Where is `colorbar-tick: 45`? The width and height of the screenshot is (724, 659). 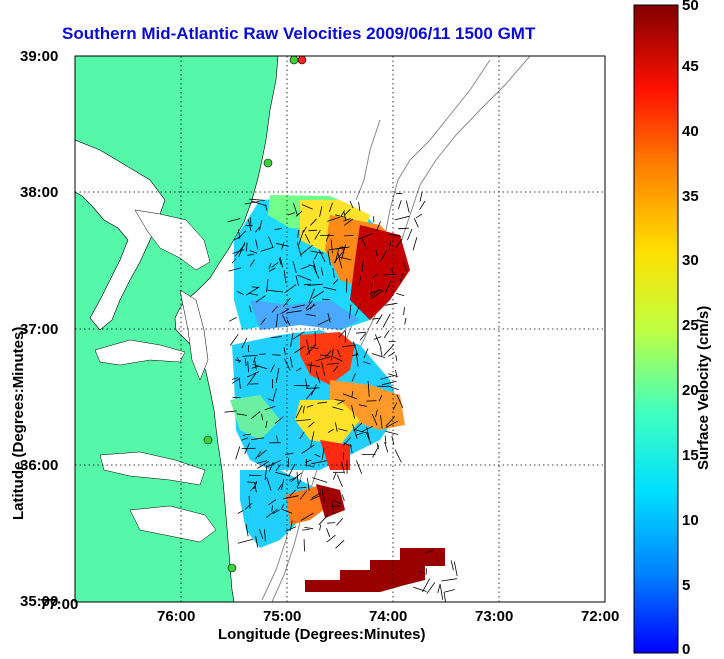 colorbar-tick: 45 is located at coordinates (690, 66).